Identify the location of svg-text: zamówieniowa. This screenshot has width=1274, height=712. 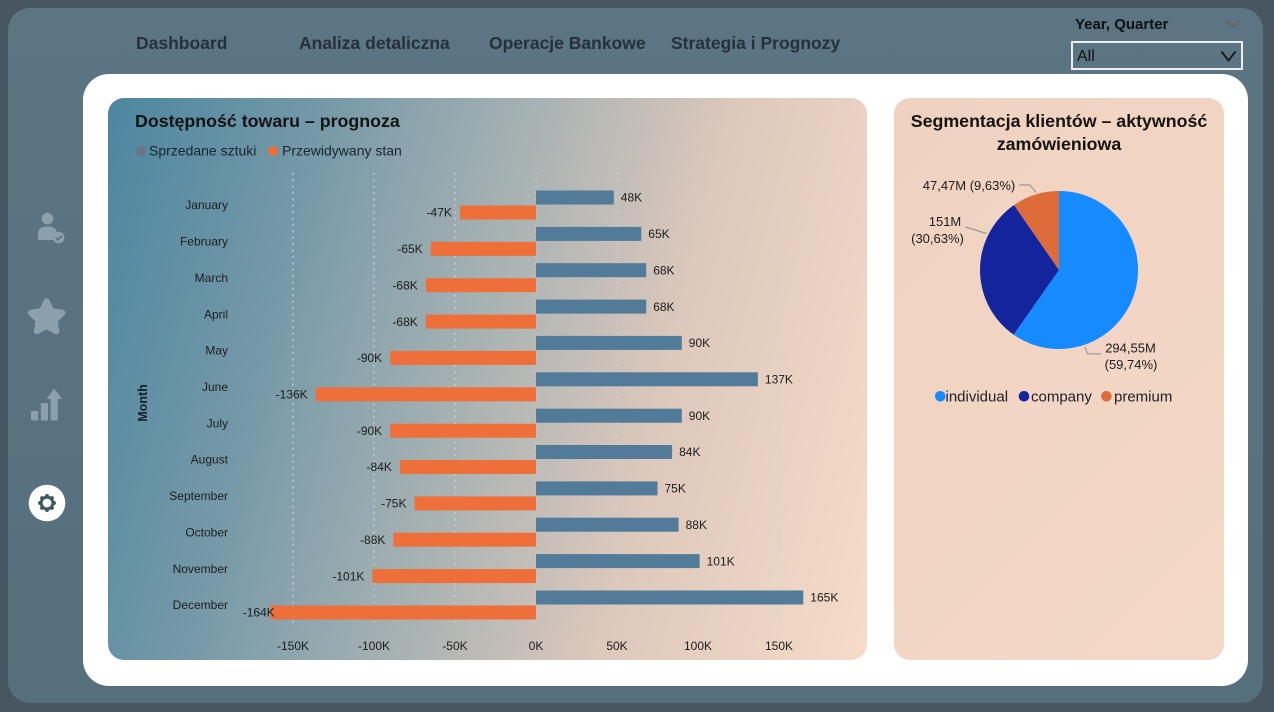
(1059, 144).